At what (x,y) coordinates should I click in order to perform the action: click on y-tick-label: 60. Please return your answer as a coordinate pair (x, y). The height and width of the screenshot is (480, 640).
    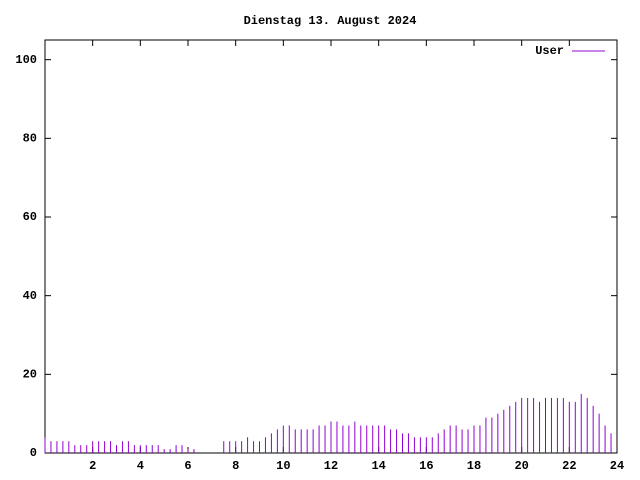
    Looking at the image, I should click on (30, 217).